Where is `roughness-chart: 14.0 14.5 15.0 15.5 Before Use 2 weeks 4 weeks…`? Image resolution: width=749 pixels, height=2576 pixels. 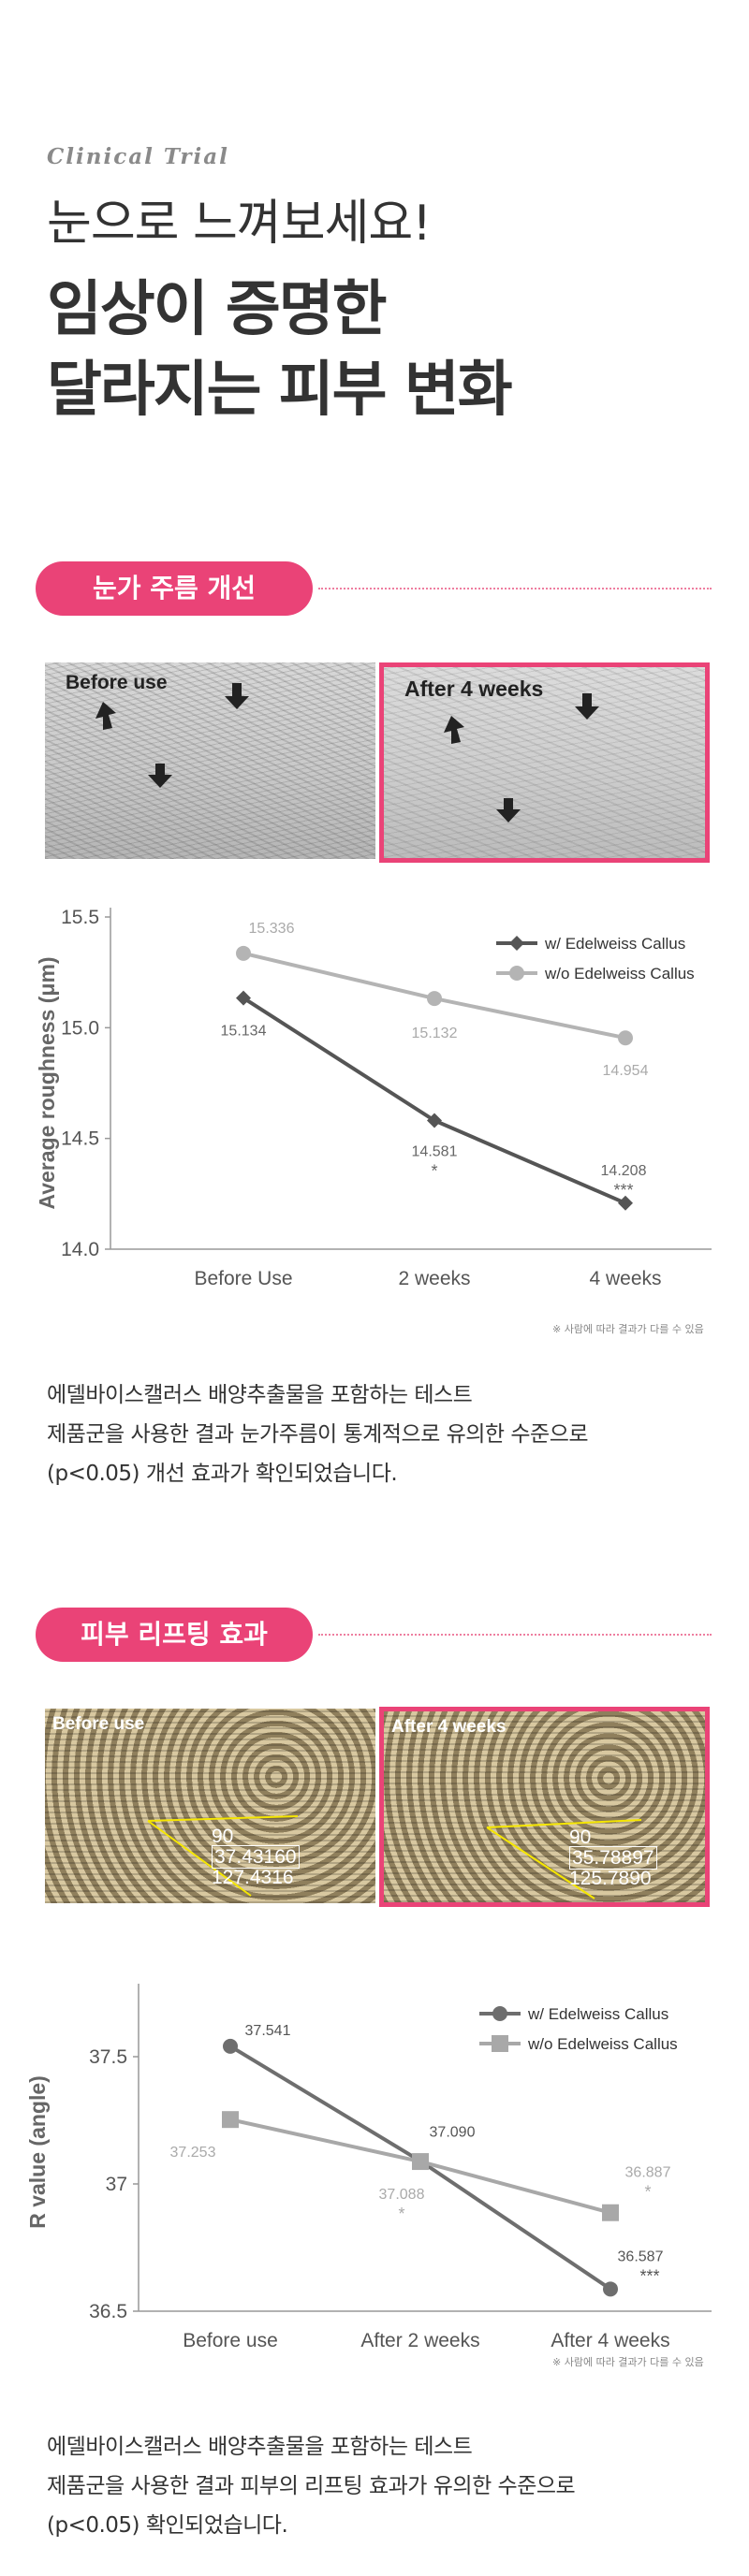
roughness-chart: 14.0 14.5 15.0 15.5 Before Use 2 weeks 4 weeks… is located at coordinates (373, 1098).